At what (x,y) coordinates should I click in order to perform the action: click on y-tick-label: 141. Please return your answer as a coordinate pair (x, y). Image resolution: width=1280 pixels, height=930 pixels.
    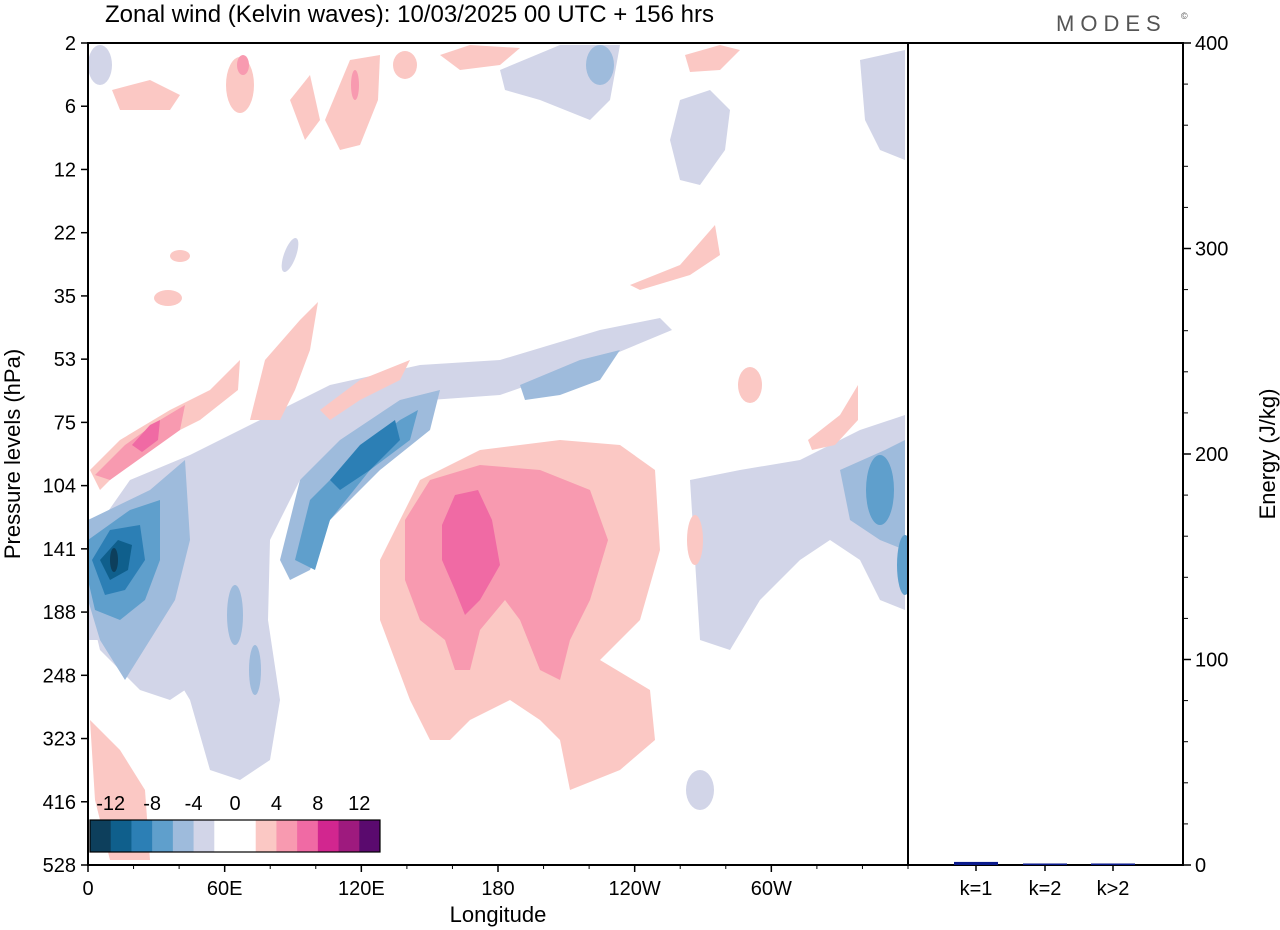
    Looking at the image, I should click on (59, 550).